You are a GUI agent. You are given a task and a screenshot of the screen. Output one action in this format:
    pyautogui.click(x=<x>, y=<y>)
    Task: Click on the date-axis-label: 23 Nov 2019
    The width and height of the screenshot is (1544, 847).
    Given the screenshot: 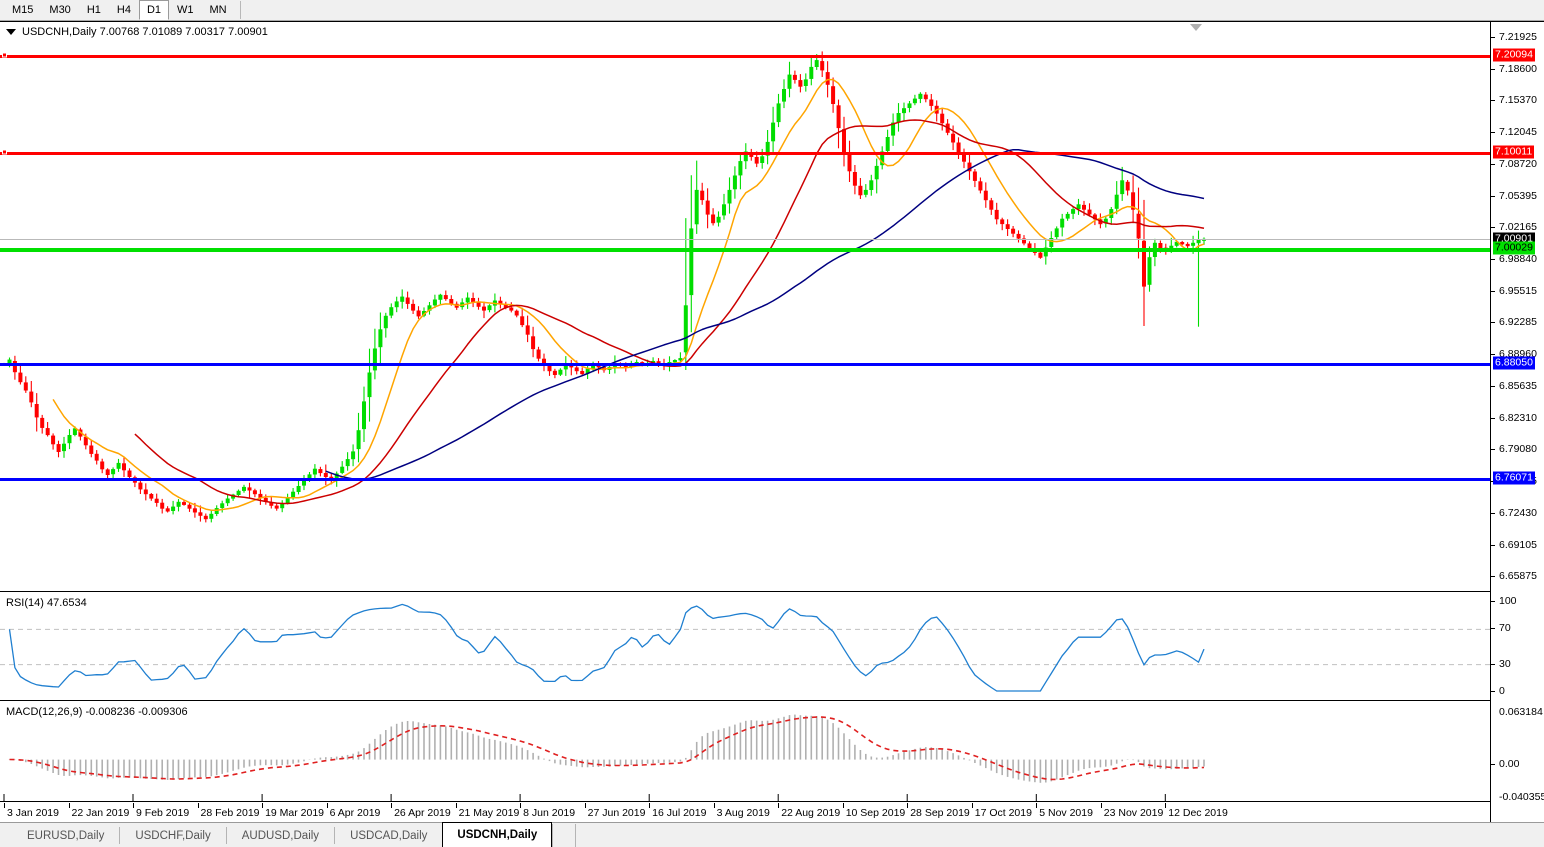 What is the action you would take?
    pyautogui.click(x=1133, y=813)
    